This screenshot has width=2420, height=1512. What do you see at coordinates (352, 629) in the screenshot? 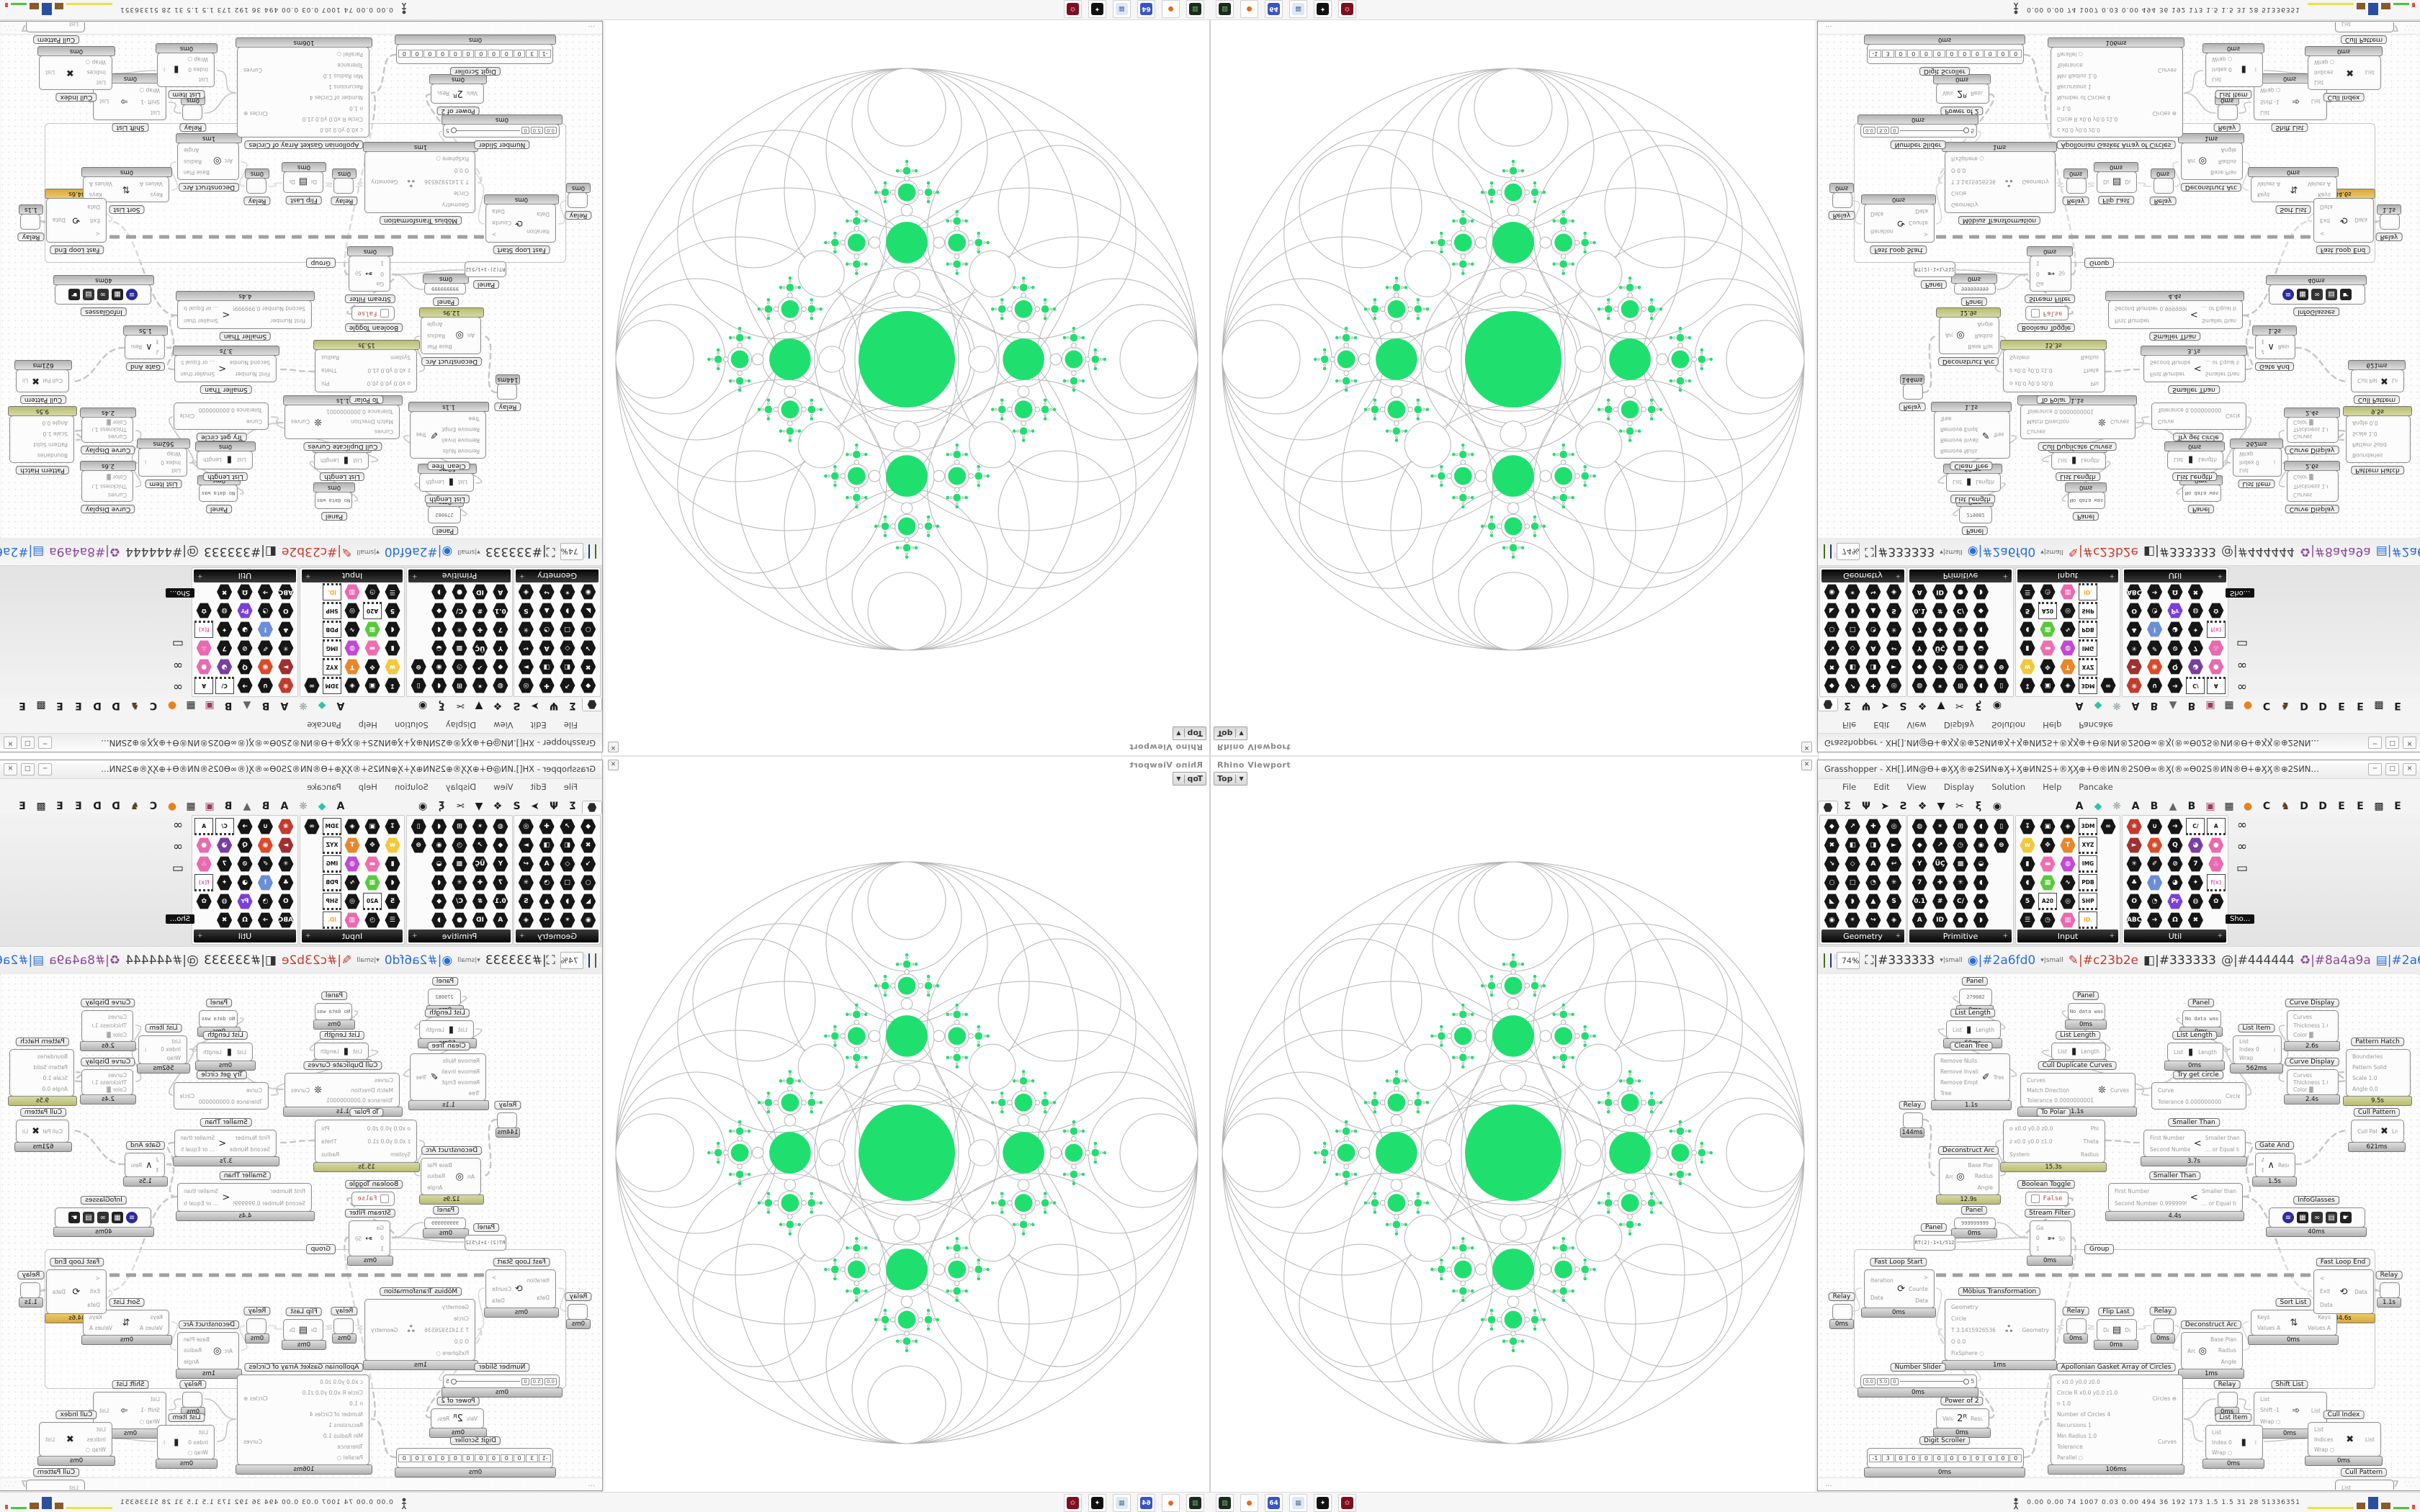
I see `component-icon: ∿` at bounding box center [352, 629].